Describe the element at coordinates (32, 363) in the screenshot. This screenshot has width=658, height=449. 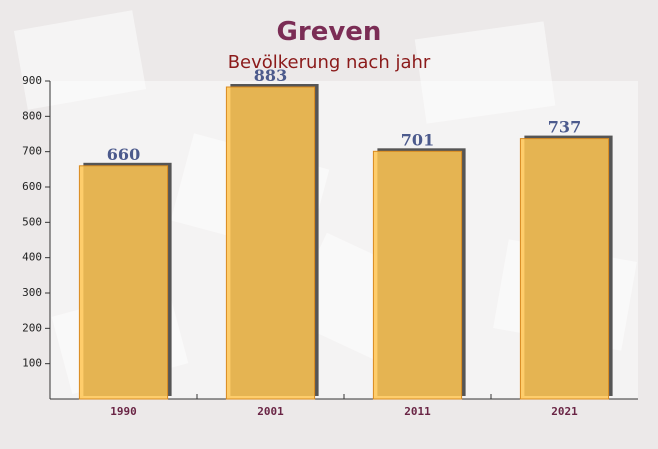
I see `y-tick-label: 100` at that location.